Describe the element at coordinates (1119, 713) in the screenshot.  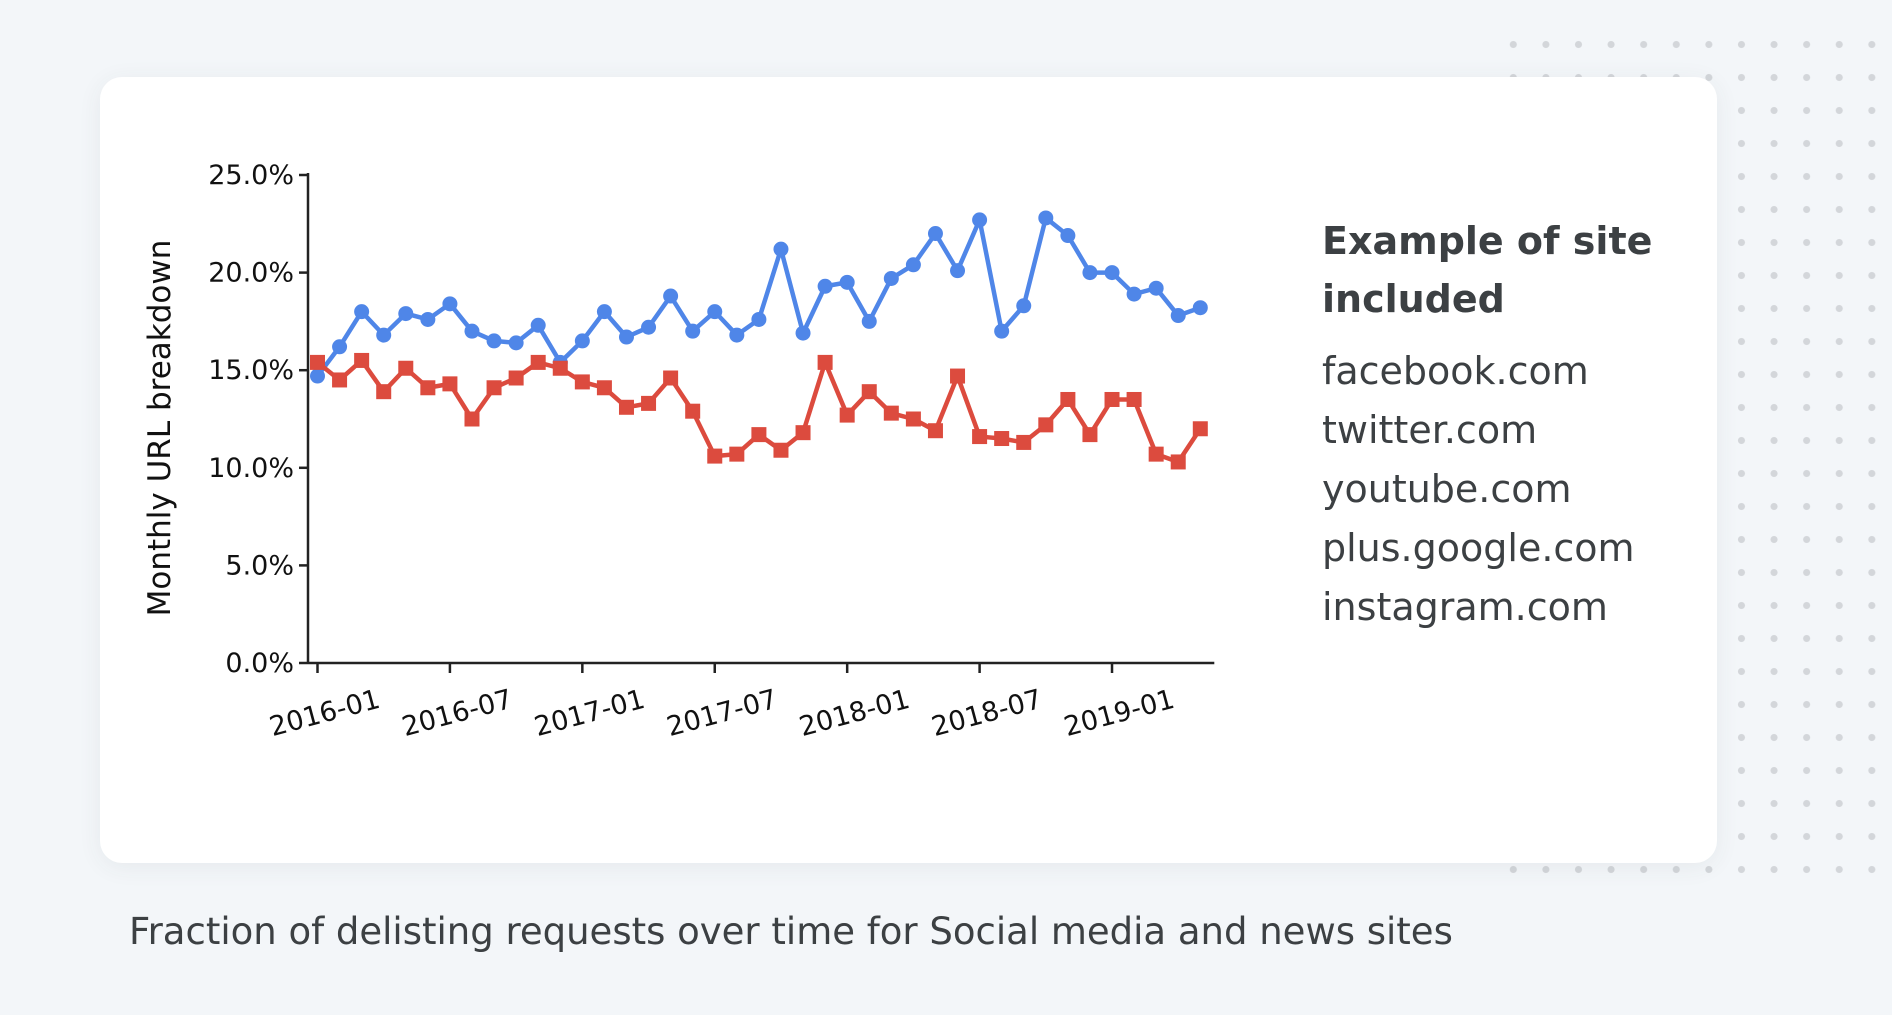
I see `x-tick-label: 2019-01` at that location.